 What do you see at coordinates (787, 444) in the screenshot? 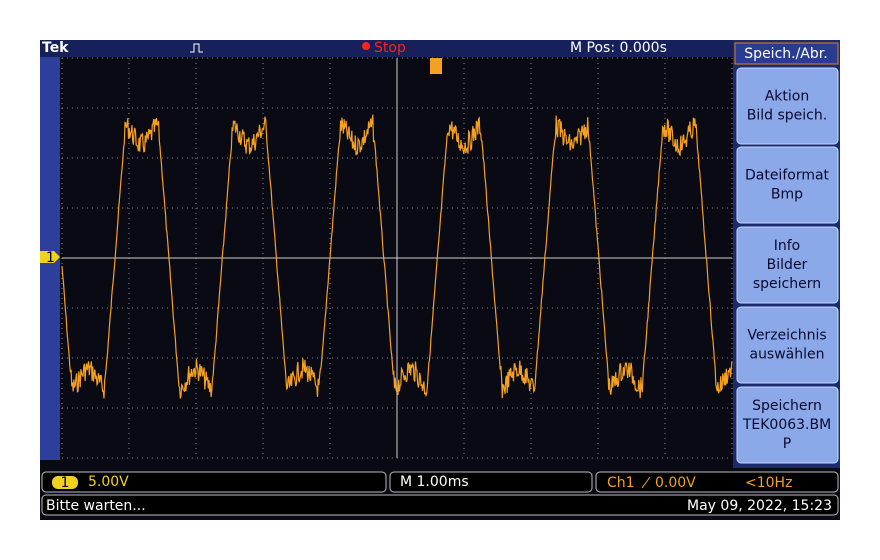
I see `menu-button-label: P` at bounding box center [787, 444].